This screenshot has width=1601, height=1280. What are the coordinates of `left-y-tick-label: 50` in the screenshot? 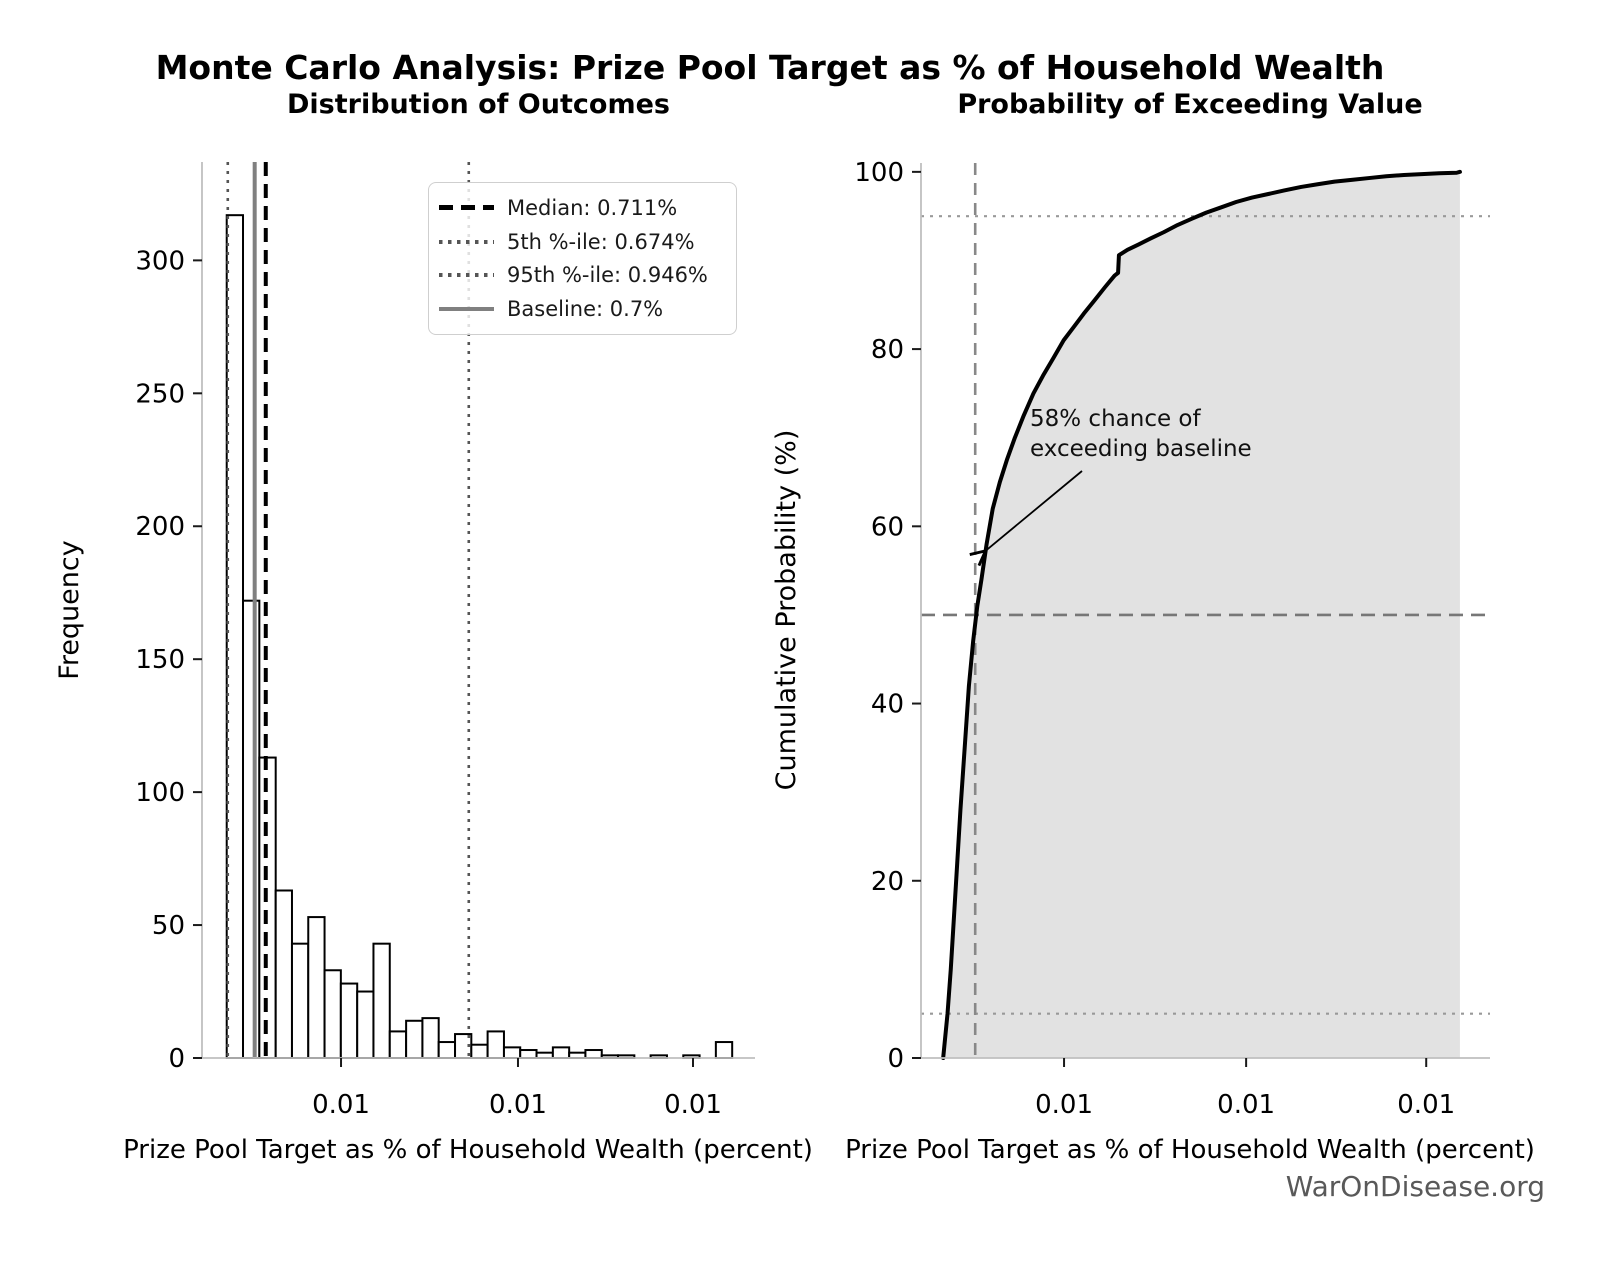 It's located at (168, 926).